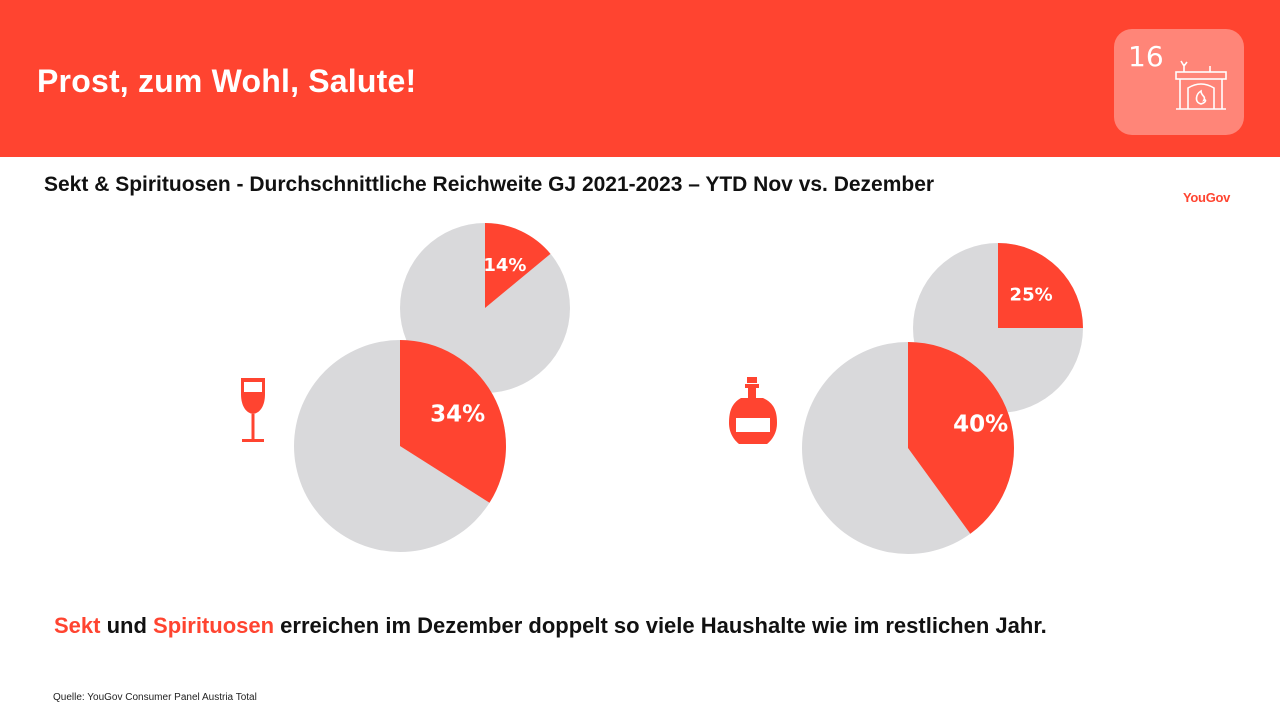  What do you see at coordinates (980, 424) in the screenshot?
I see `pie-label-spirituosen-1: 40%` at bounding box center [980, 424].